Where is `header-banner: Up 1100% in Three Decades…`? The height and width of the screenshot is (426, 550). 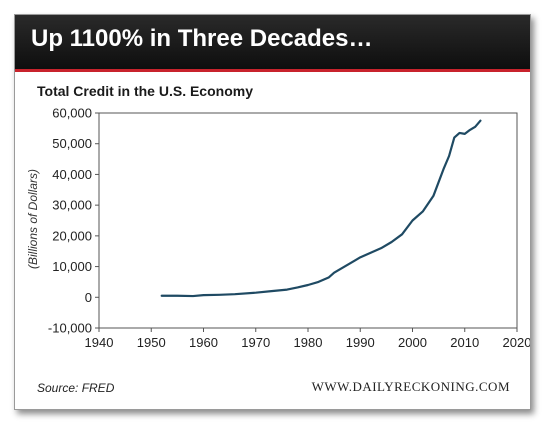
header-banner: Up 1100% in Three Decades… is located at coordinates (272, 43).